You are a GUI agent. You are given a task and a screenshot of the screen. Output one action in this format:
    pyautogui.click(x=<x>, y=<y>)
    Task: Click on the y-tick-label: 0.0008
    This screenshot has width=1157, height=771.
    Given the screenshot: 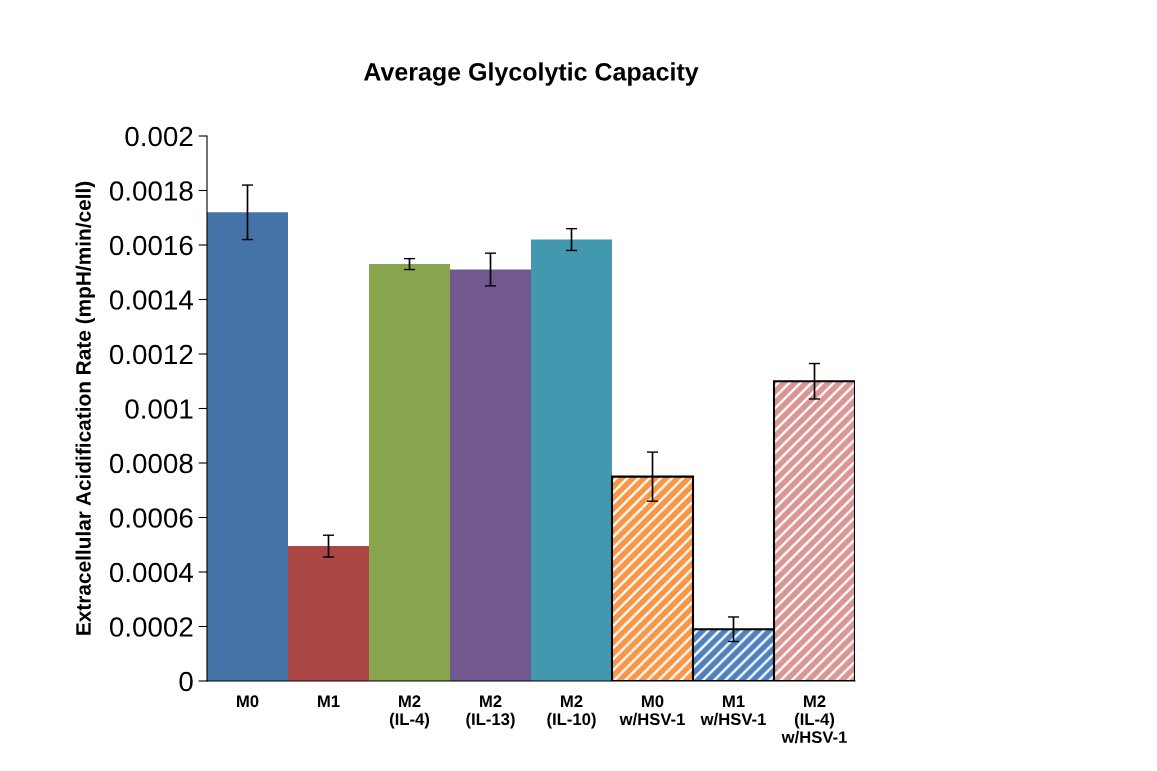 What is the action you would take?
    pyautogui.click(x=151, y=463)
    